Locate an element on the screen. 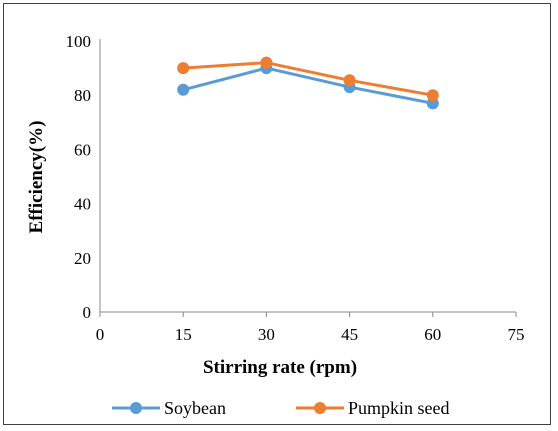 The height and width of the screenshot is (431, 558). y-tick-label: 80 is located at coordinates (82, 95).